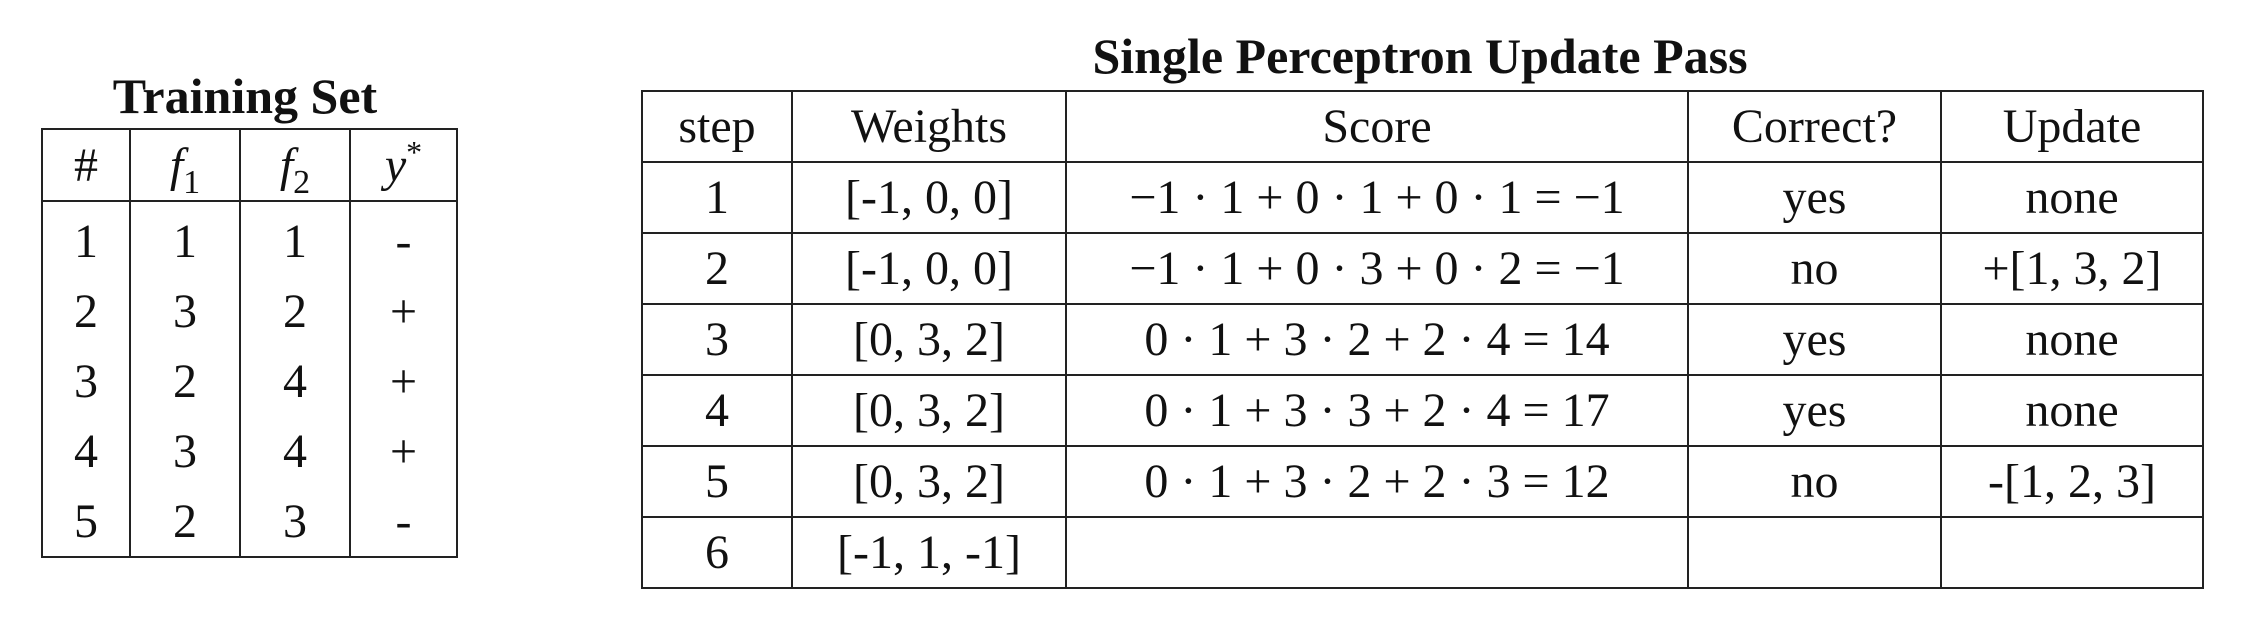  What do you see at coordinates (245, 96) in the screenshot?
I see `training-set-title: Training Set` at bounding box center [245, 96].